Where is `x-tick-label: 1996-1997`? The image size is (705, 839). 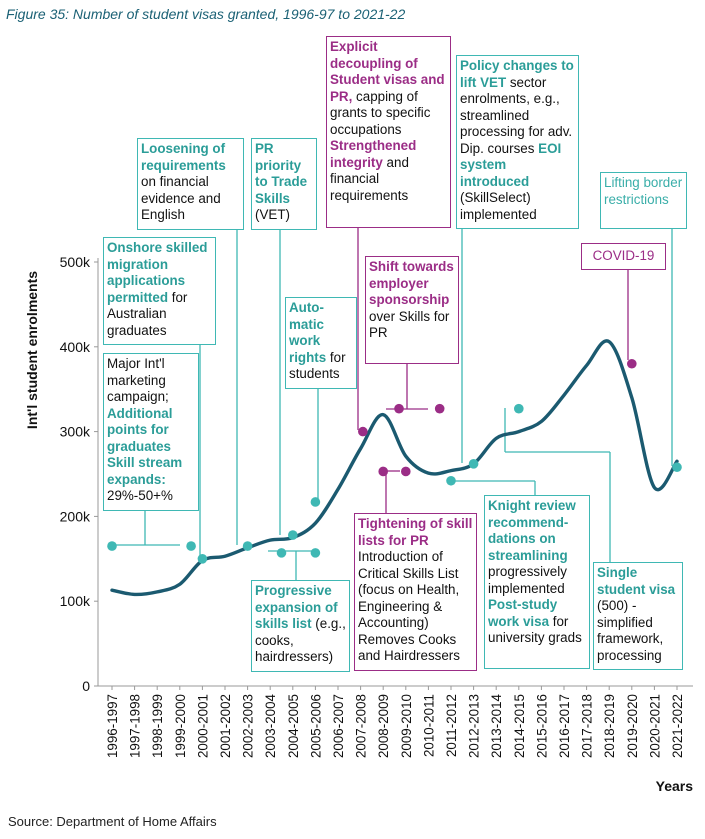
x-tick-label: 1996-1997 is located at coordinates (112, 726).